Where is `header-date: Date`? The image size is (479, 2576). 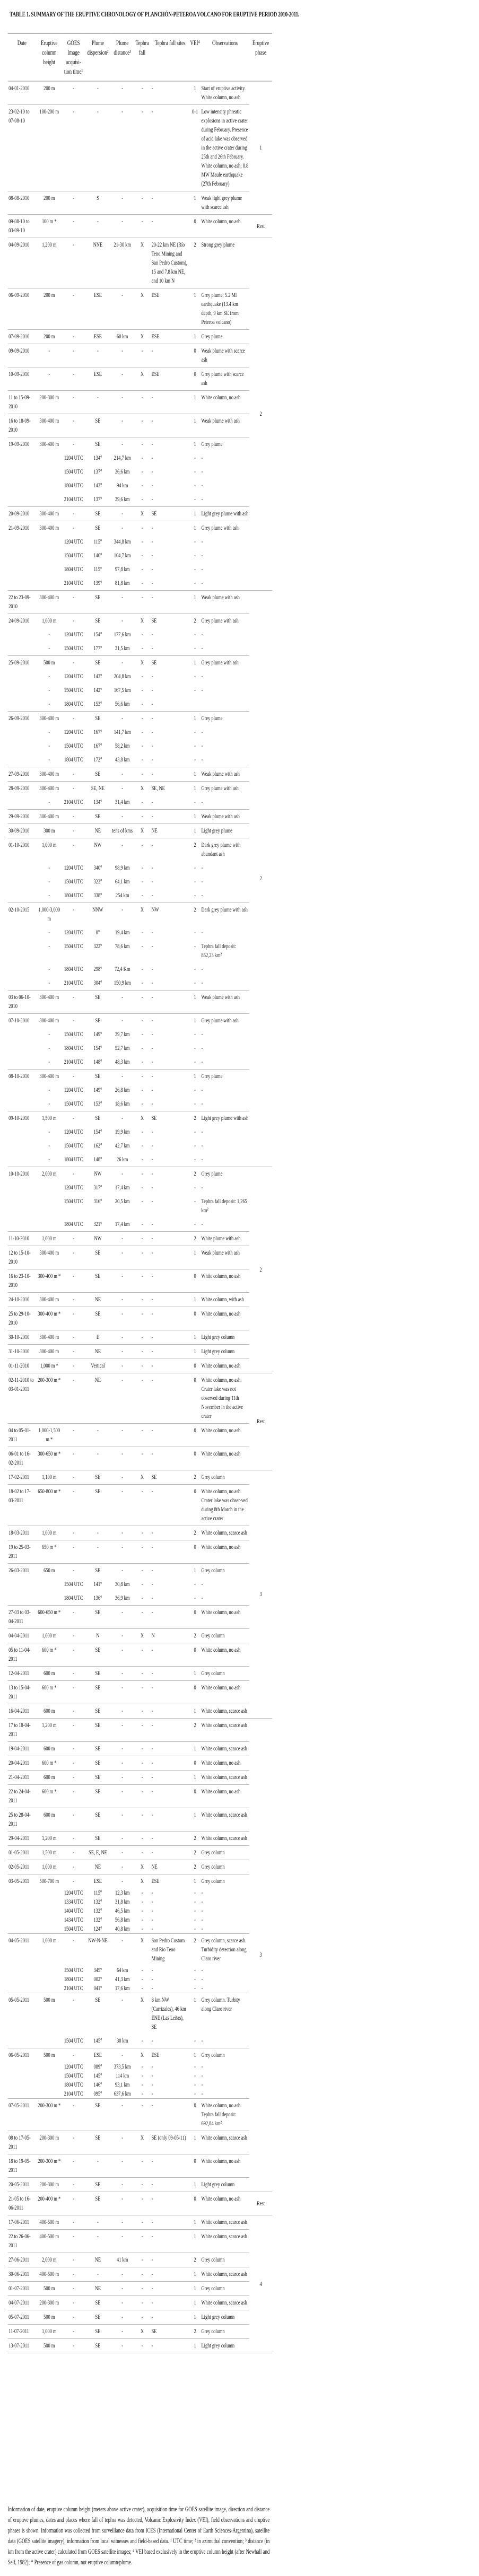
header-date: Date is located at coordinates (21, 57).